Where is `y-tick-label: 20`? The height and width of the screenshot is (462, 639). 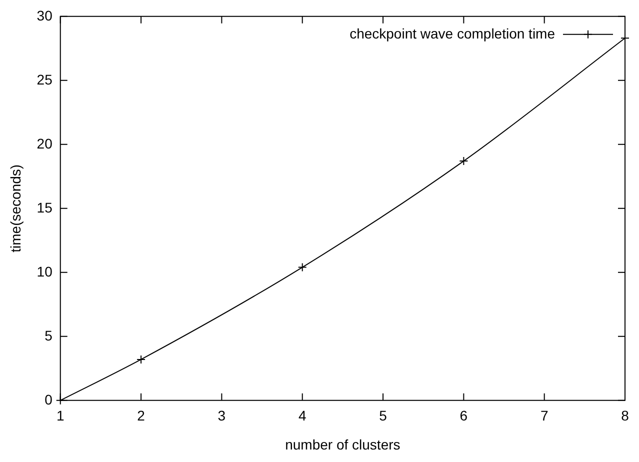
y-tick-label: 20 is located at coordinates (44, 143).